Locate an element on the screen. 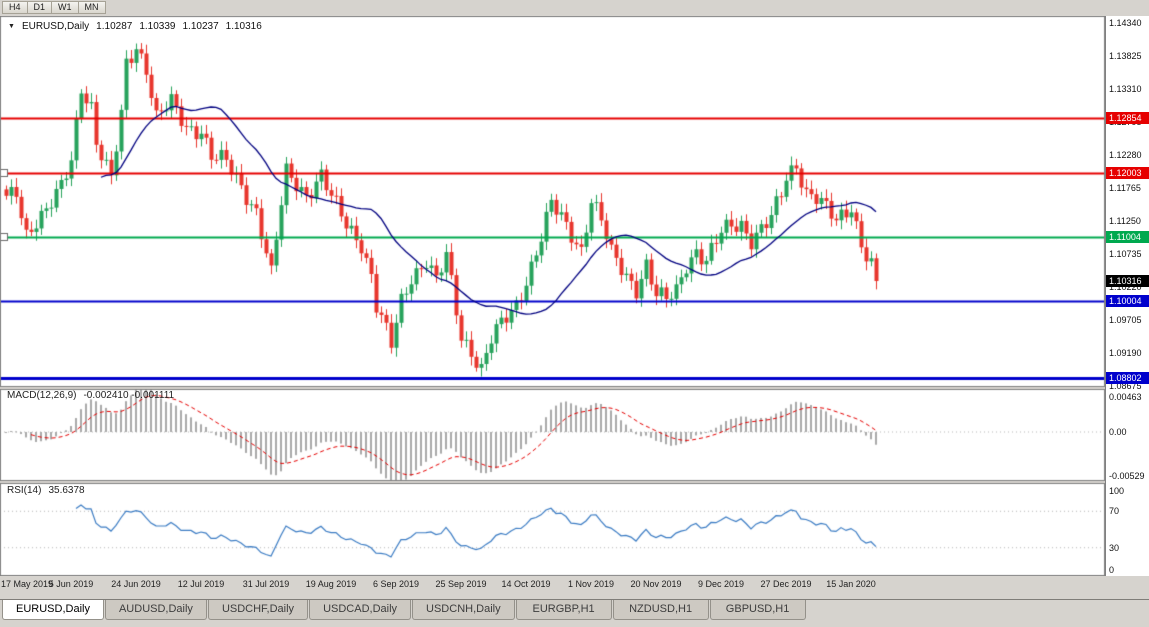 This screenshot has width=1149, height=627. macd-tick-label: -0.00529 is located at coordinates (1127, 476).